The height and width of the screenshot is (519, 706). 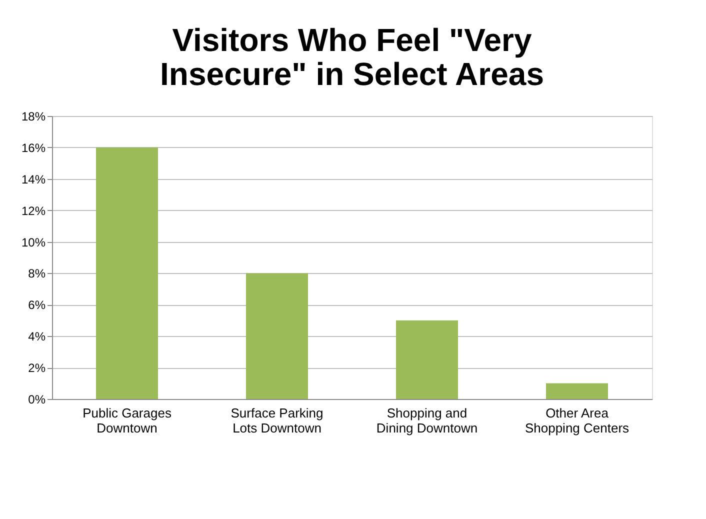 What do you see at coordinates (427, 421) in the screenshot?
I see `x-tick-label: Shopping and Dining Downtown` at bounding box center [427, 421].